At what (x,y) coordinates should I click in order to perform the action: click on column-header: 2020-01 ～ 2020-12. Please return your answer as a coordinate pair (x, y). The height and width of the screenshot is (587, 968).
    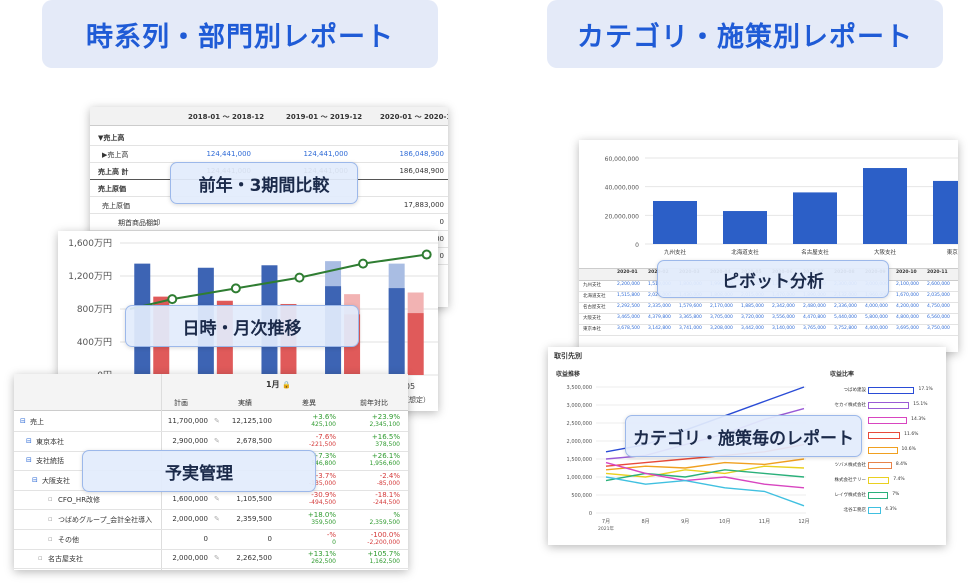
    Looking at the image, I should click on (414, 117).